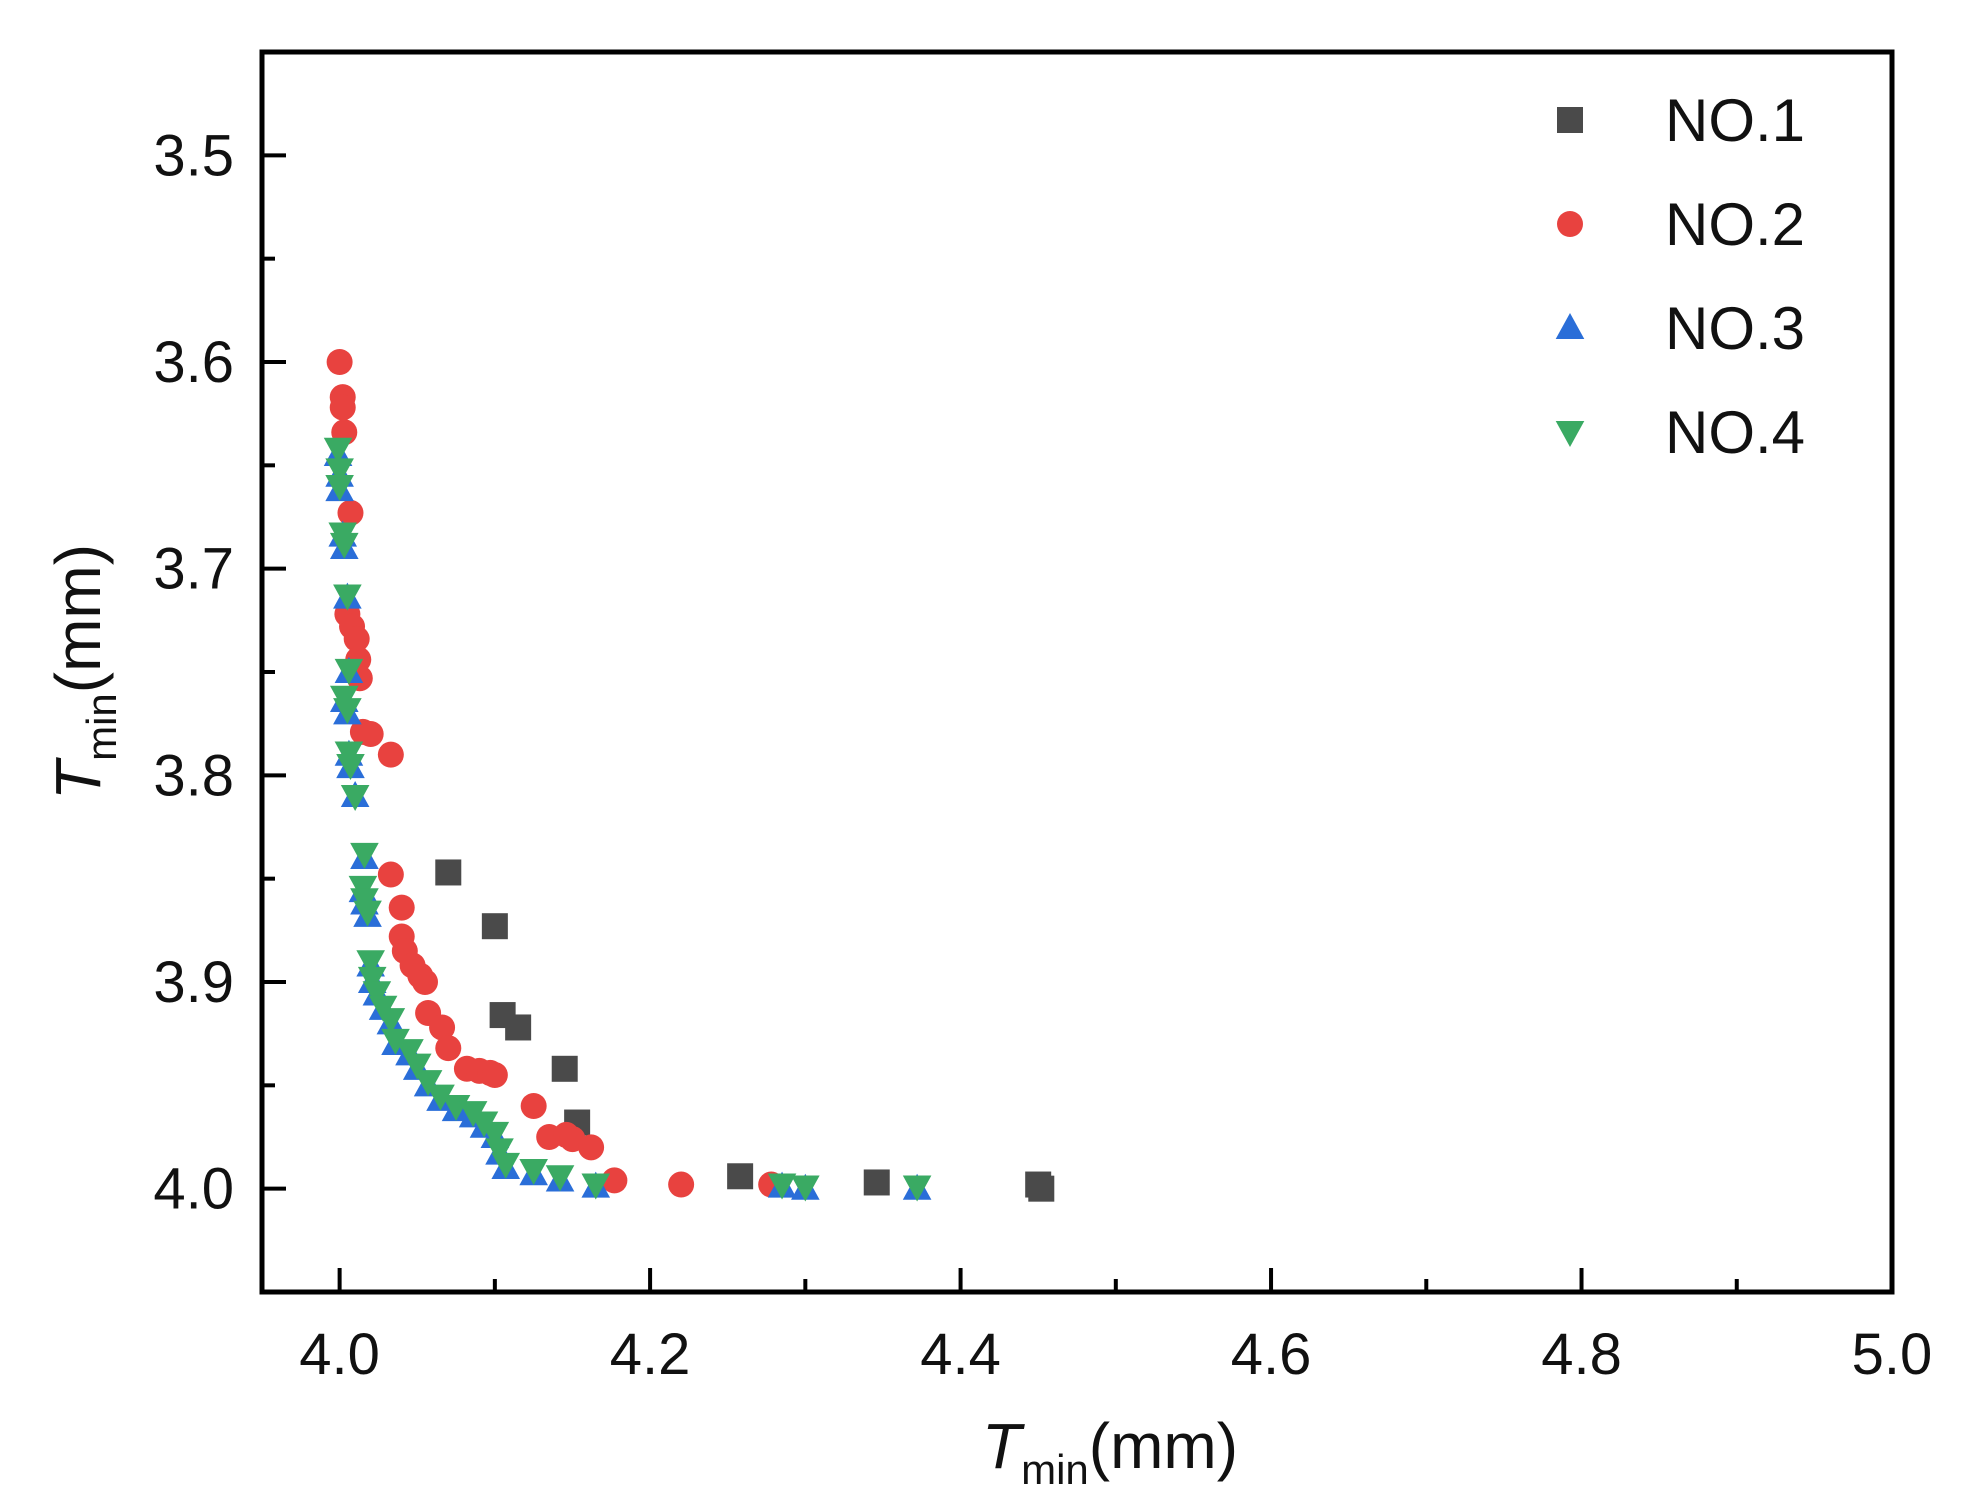 The height and width of the screenshot is (1512, 1967). Describe the element at coordinates (1055, 1469) in the screenshot. I see `x-axis-title-subscript: min` at that location.